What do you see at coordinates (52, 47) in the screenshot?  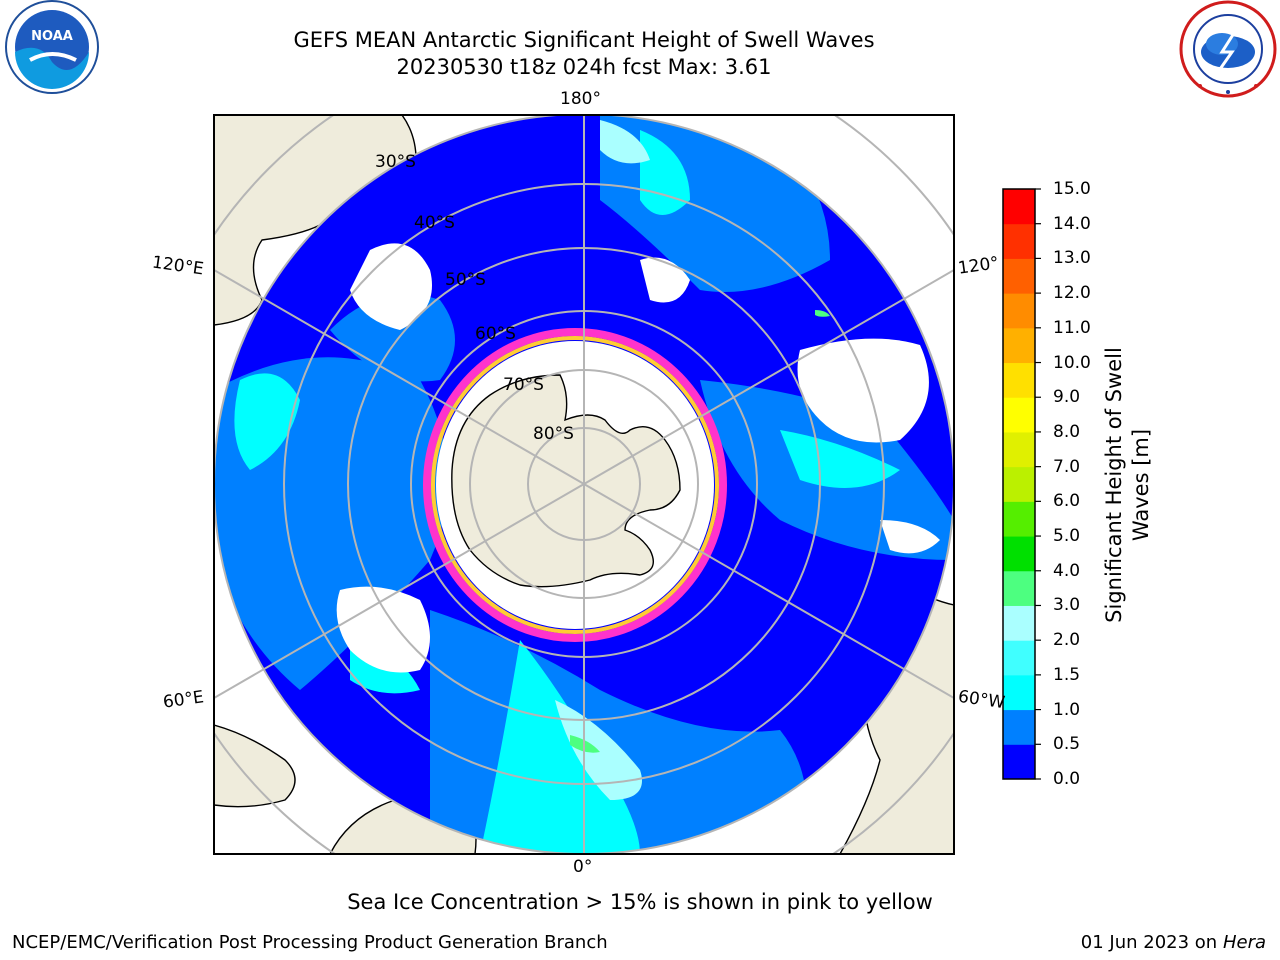 I see `noaa-logo: NOAA` at bounding box center [52, 47].